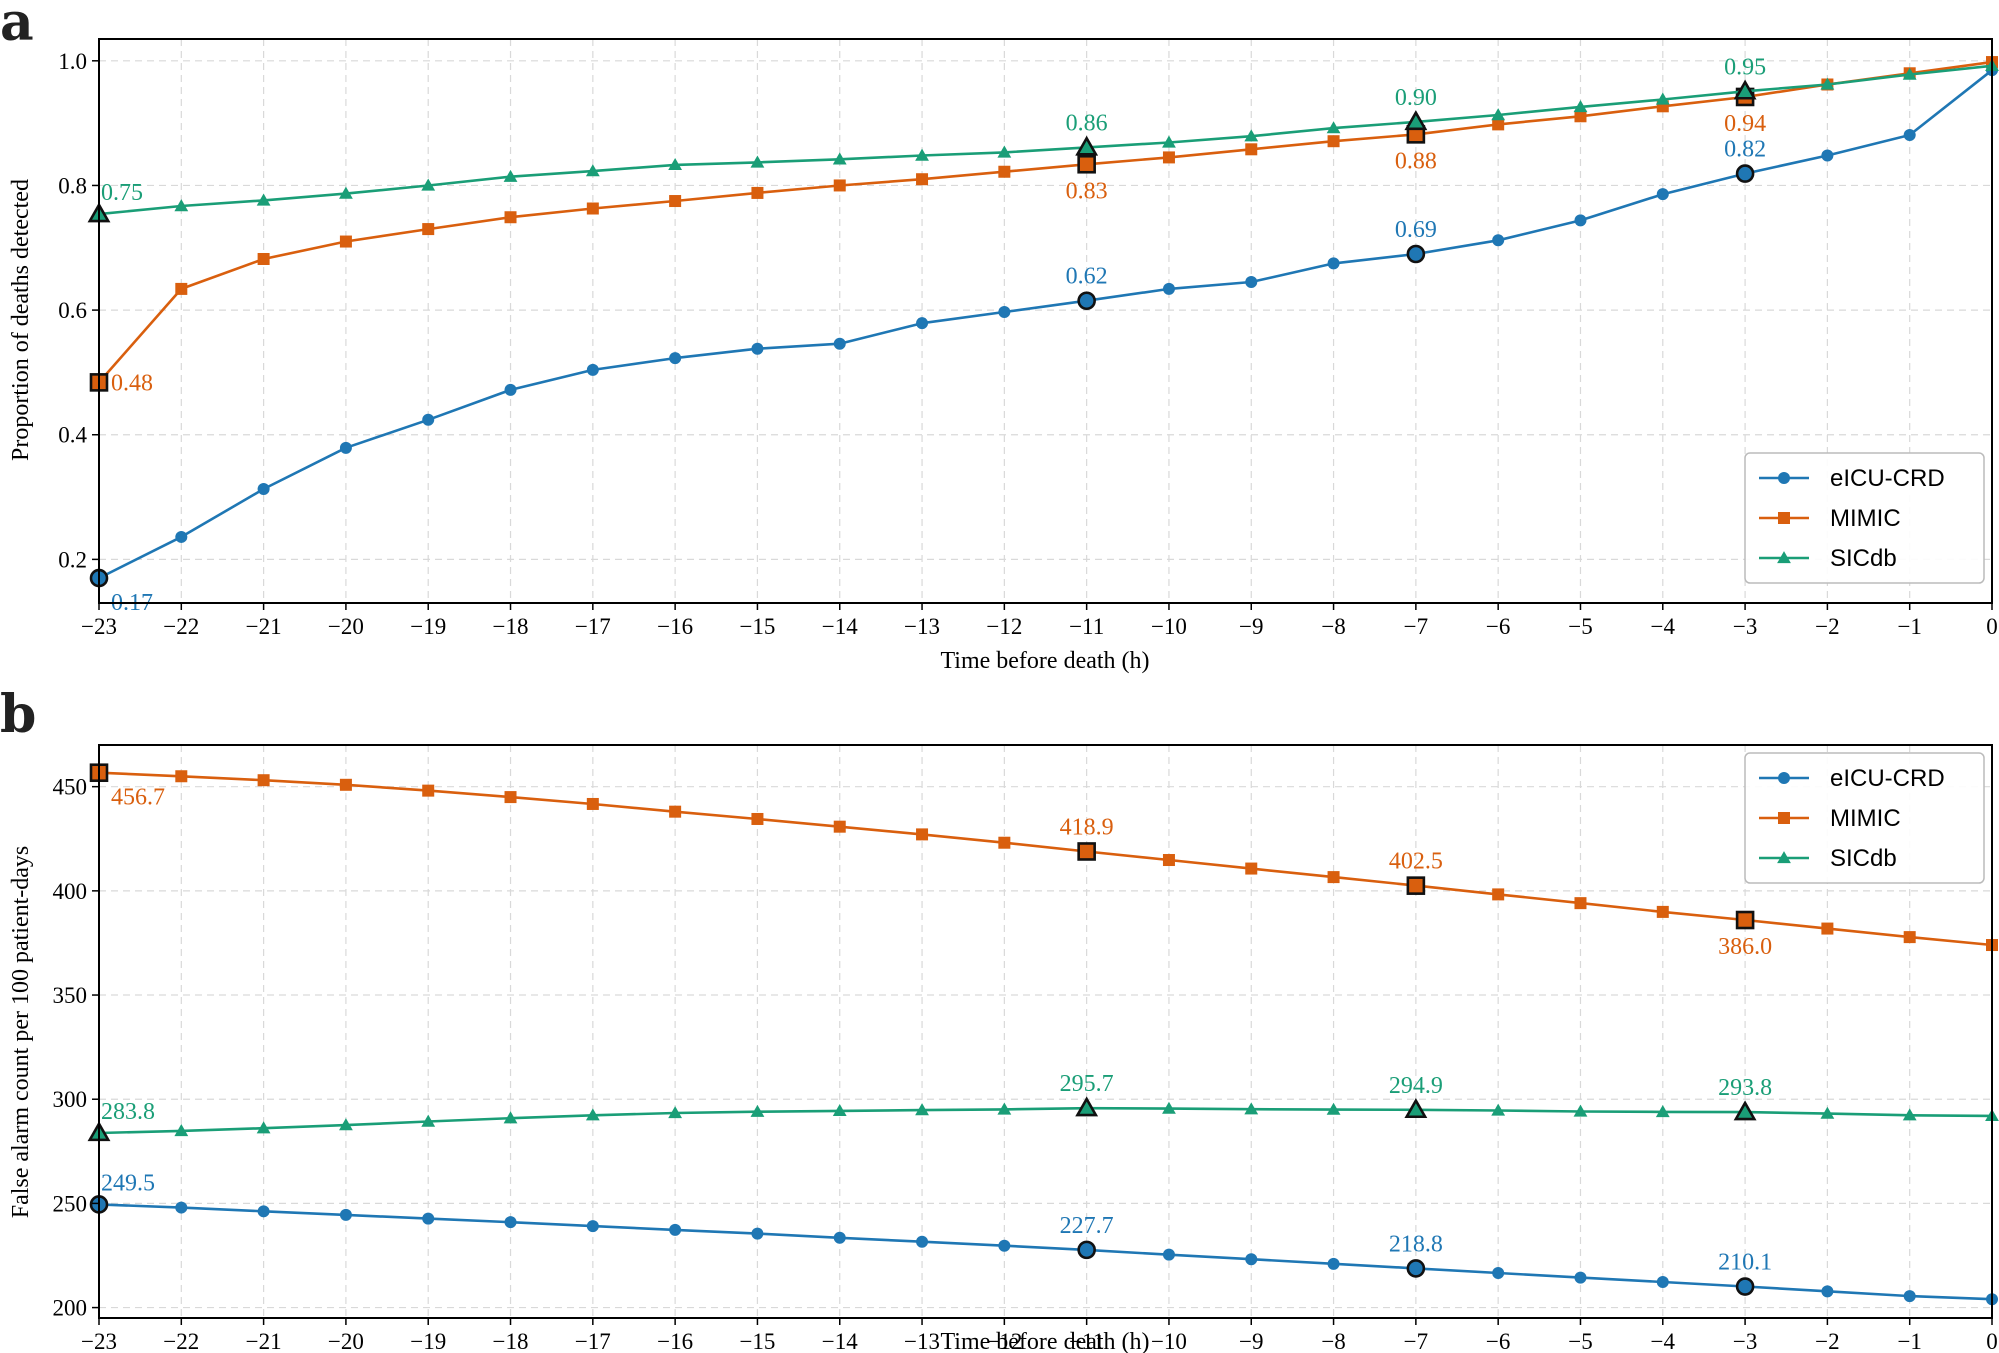 The height and width of the screenshot is (1353, 1999). What do you see at coordinates (1580, 626) in the screenshot?
I see `x-tick-label: −5` at bounding box center [1580, 626].